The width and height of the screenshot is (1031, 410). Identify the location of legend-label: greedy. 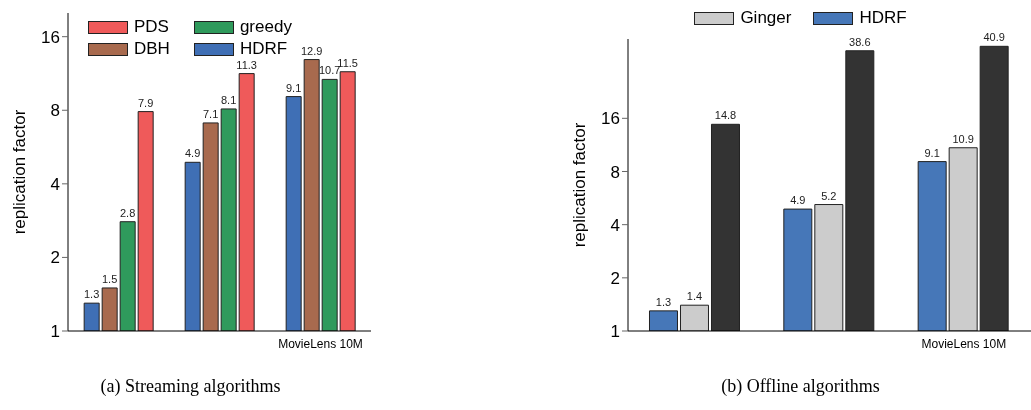
(265, 27).